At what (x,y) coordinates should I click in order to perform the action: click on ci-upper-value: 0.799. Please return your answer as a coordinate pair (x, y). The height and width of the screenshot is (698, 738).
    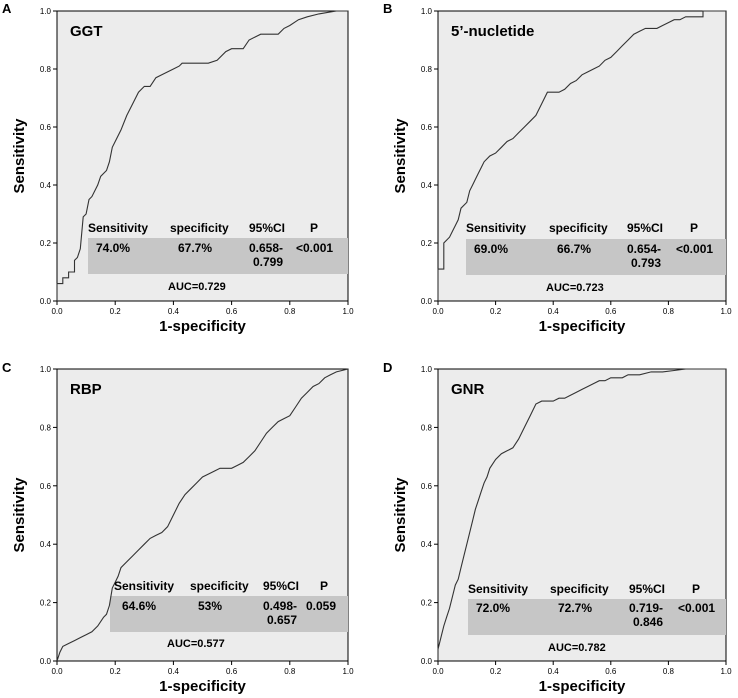
    Looking at the image, I should click on (268, 262).